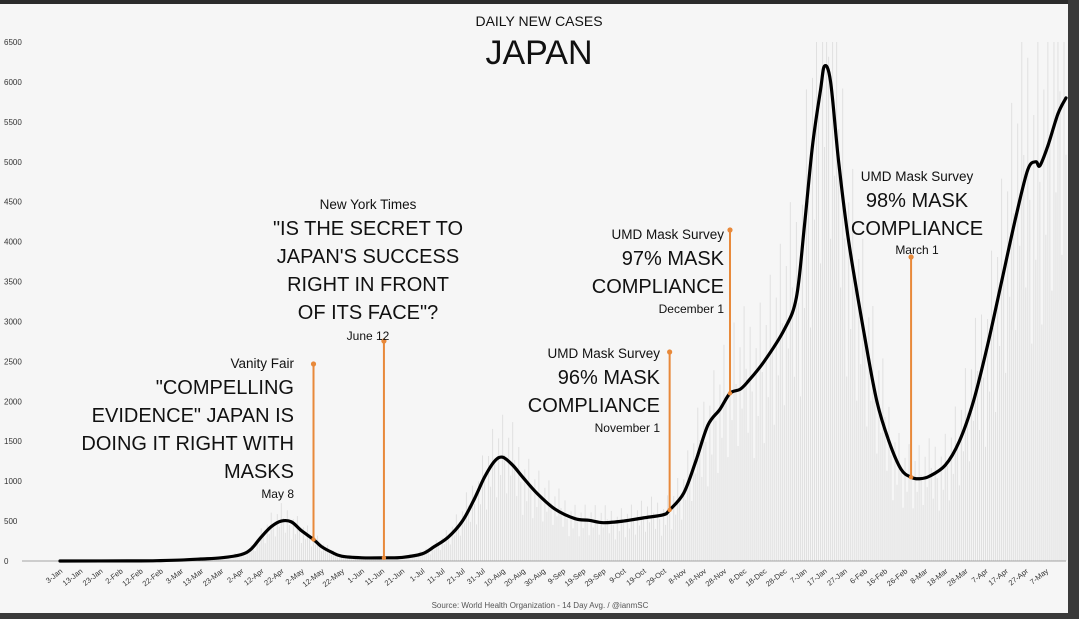 This screenshot has width=1079, height=619. What do you see at coordinates (595, 577) in the screenshot?
I see `x-tick-label: 29-Sep` at bounding box center [595, 577].